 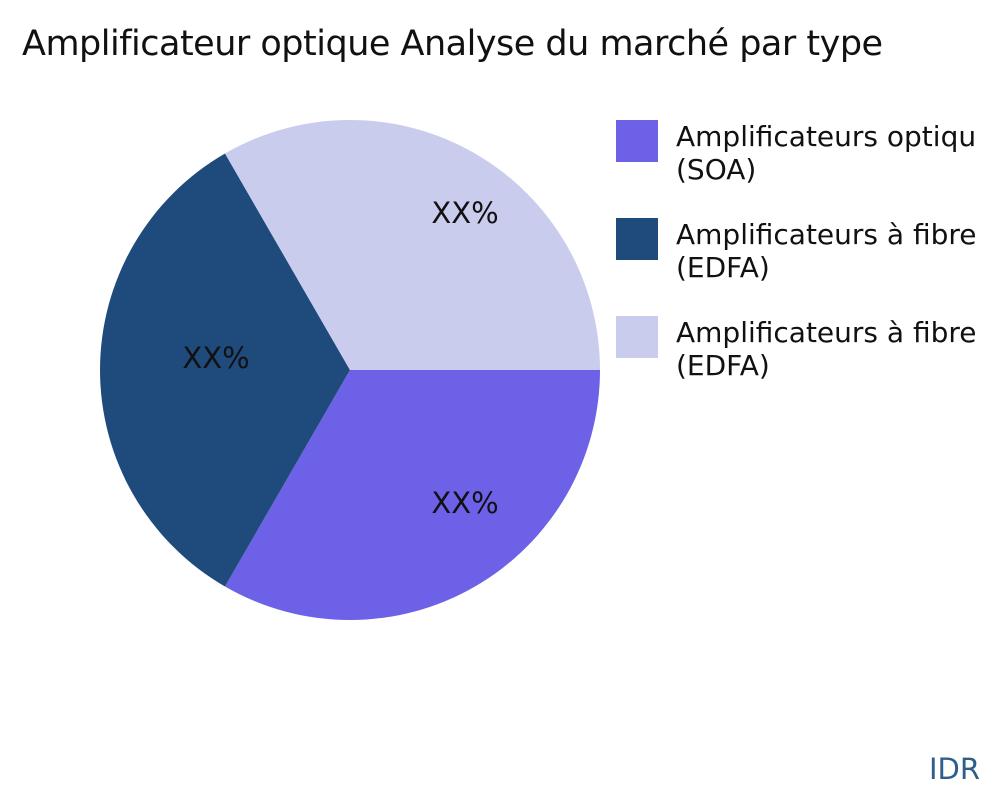 I want to click on legend-swatch-soa-rect, so click(x=637, y=141).